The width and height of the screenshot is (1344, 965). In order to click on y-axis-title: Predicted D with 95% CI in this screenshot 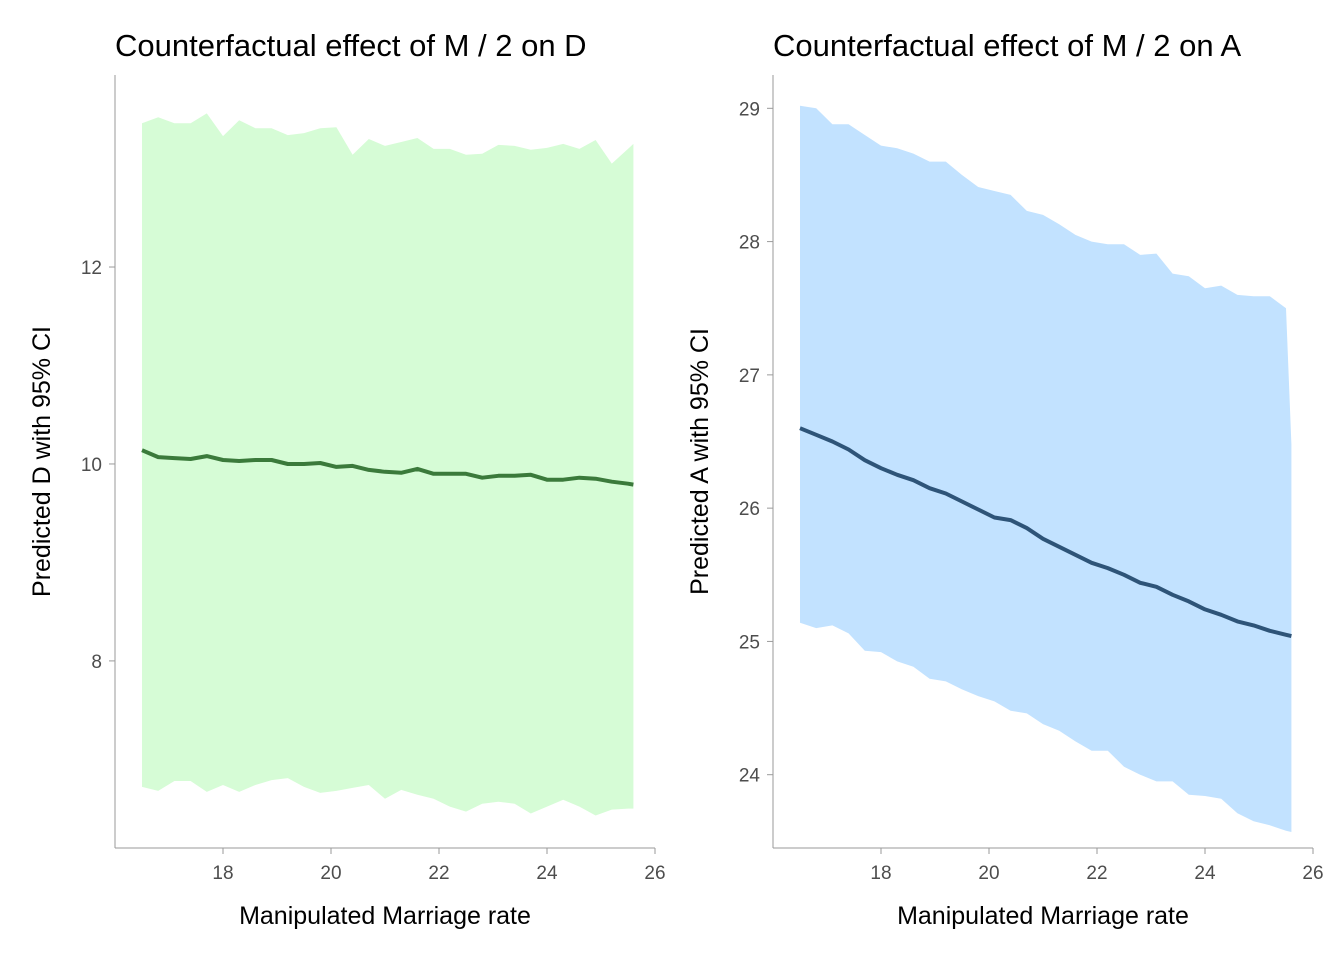, I will do `click(42, 461)`.